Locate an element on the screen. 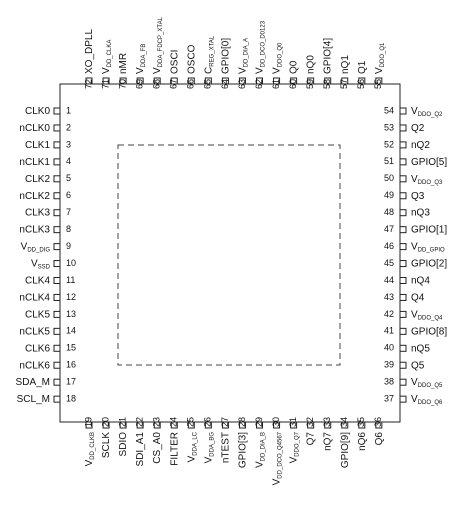 This screenshot has width=454, height=509. pin-label: Q1 is located at coordinates (361, 67).